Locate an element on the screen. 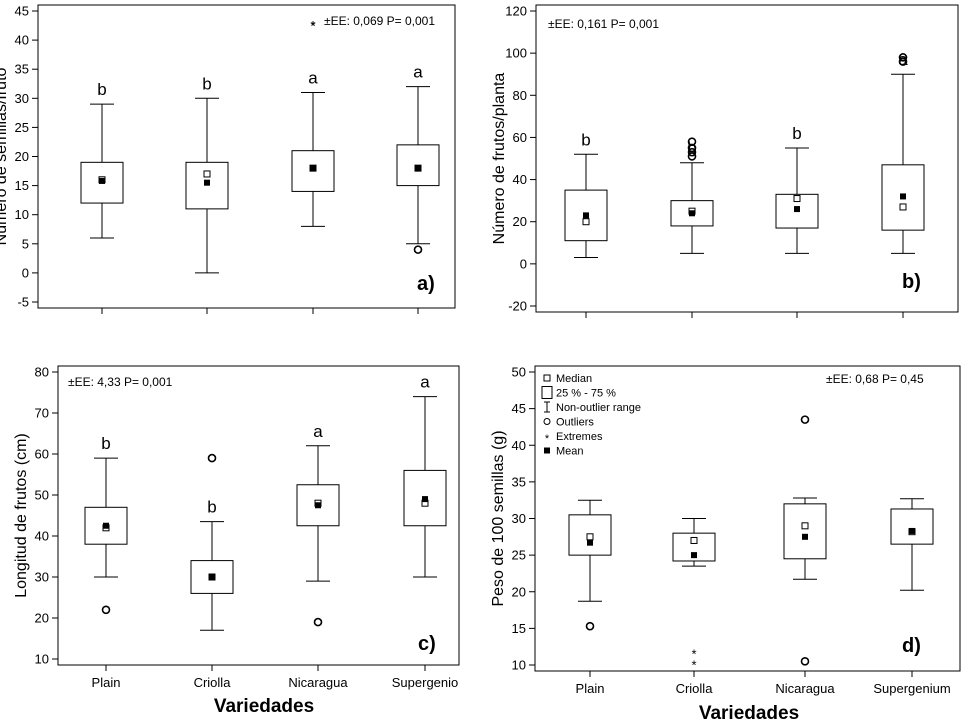 Image resolution: width=967 pixels, height=728 pixels. box-nicaragua: a is located at coordinates (318, 524).